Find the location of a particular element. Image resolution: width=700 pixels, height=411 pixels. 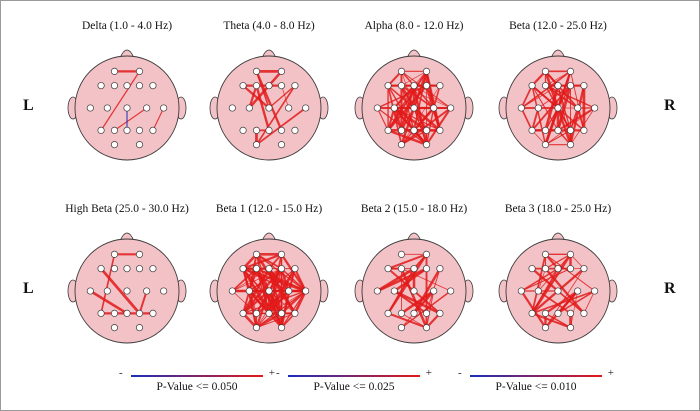

panel-title-beta-2: Beta 2 (15.0 - 18.0 Hz) is located at coordinates (414, 209).